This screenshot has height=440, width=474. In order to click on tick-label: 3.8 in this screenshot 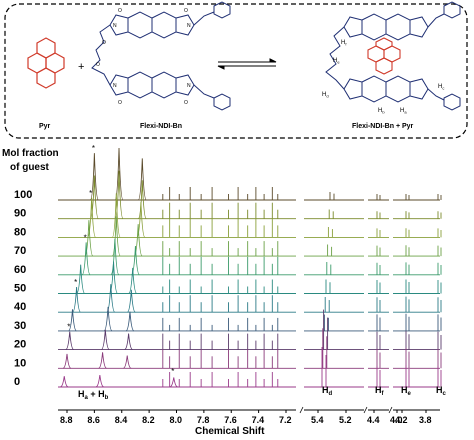, I will do `click(425, 420)`.